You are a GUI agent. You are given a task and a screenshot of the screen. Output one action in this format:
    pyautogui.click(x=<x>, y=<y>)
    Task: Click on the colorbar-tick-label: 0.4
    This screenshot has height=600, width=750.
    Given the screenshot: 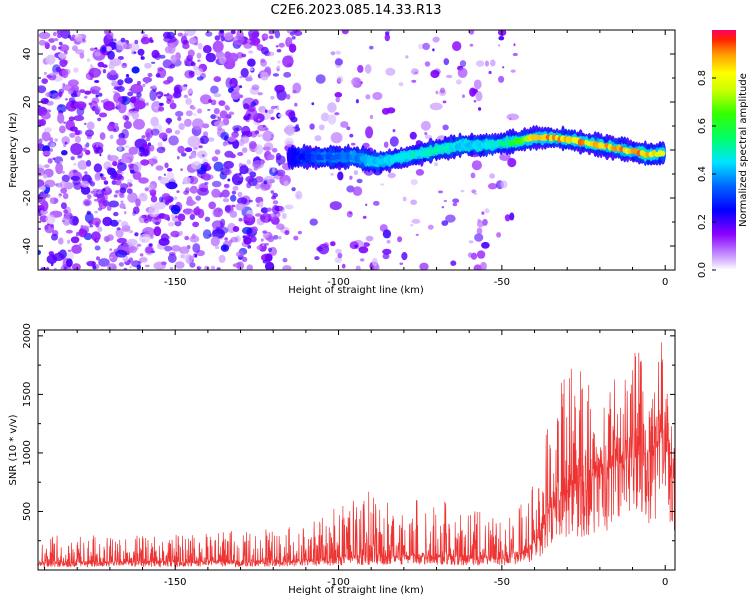 What is the action you would take?
    pyautogui.click(x=702, y=174)
    